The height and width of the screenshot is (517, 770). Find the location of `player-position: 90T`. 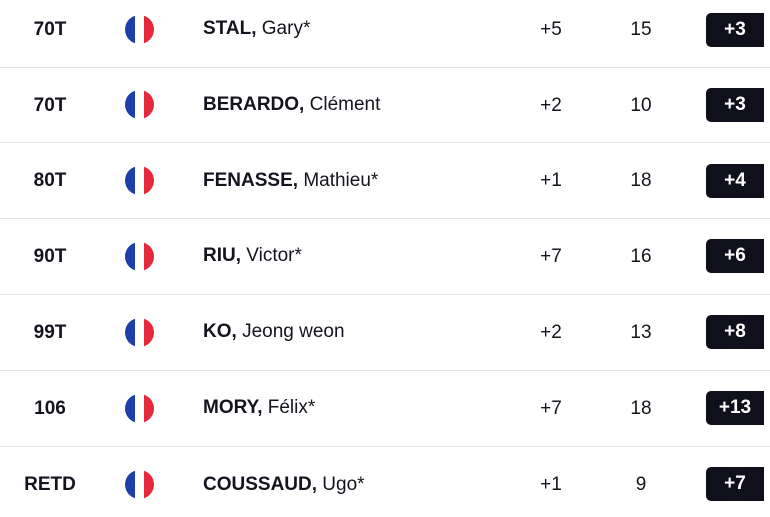

player-position: 90T is located at coordinates (50, 256).